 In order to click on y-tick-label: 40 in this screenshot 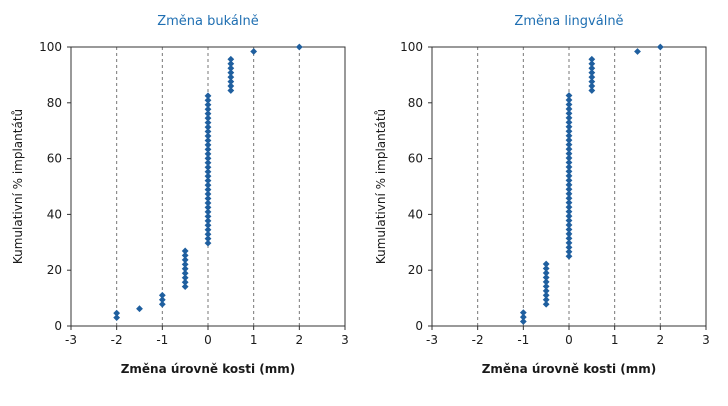, I will do `click(54, 214)`.